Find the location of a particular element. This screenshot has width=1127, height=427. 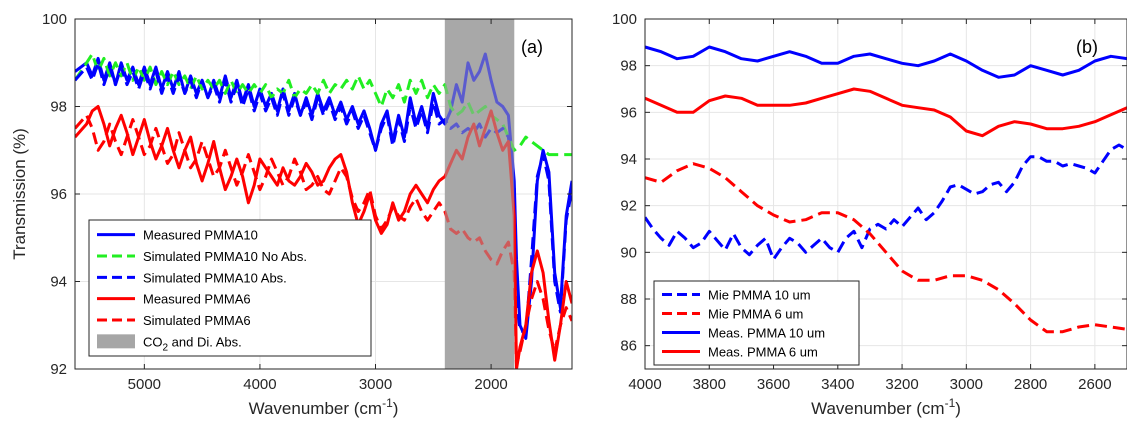

x-tick-label: 2000 is located at coordinates (490, 384).